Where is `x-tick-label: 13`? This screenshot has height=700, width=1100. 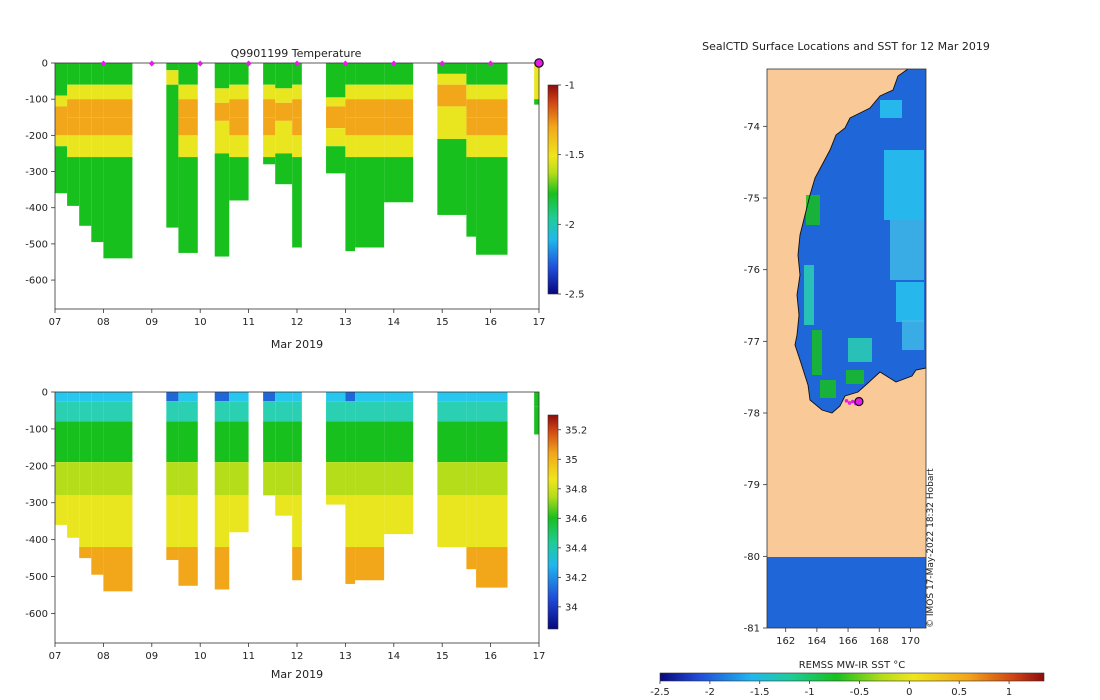 x-tick-label: 13 is located at coordinates (345, 322).